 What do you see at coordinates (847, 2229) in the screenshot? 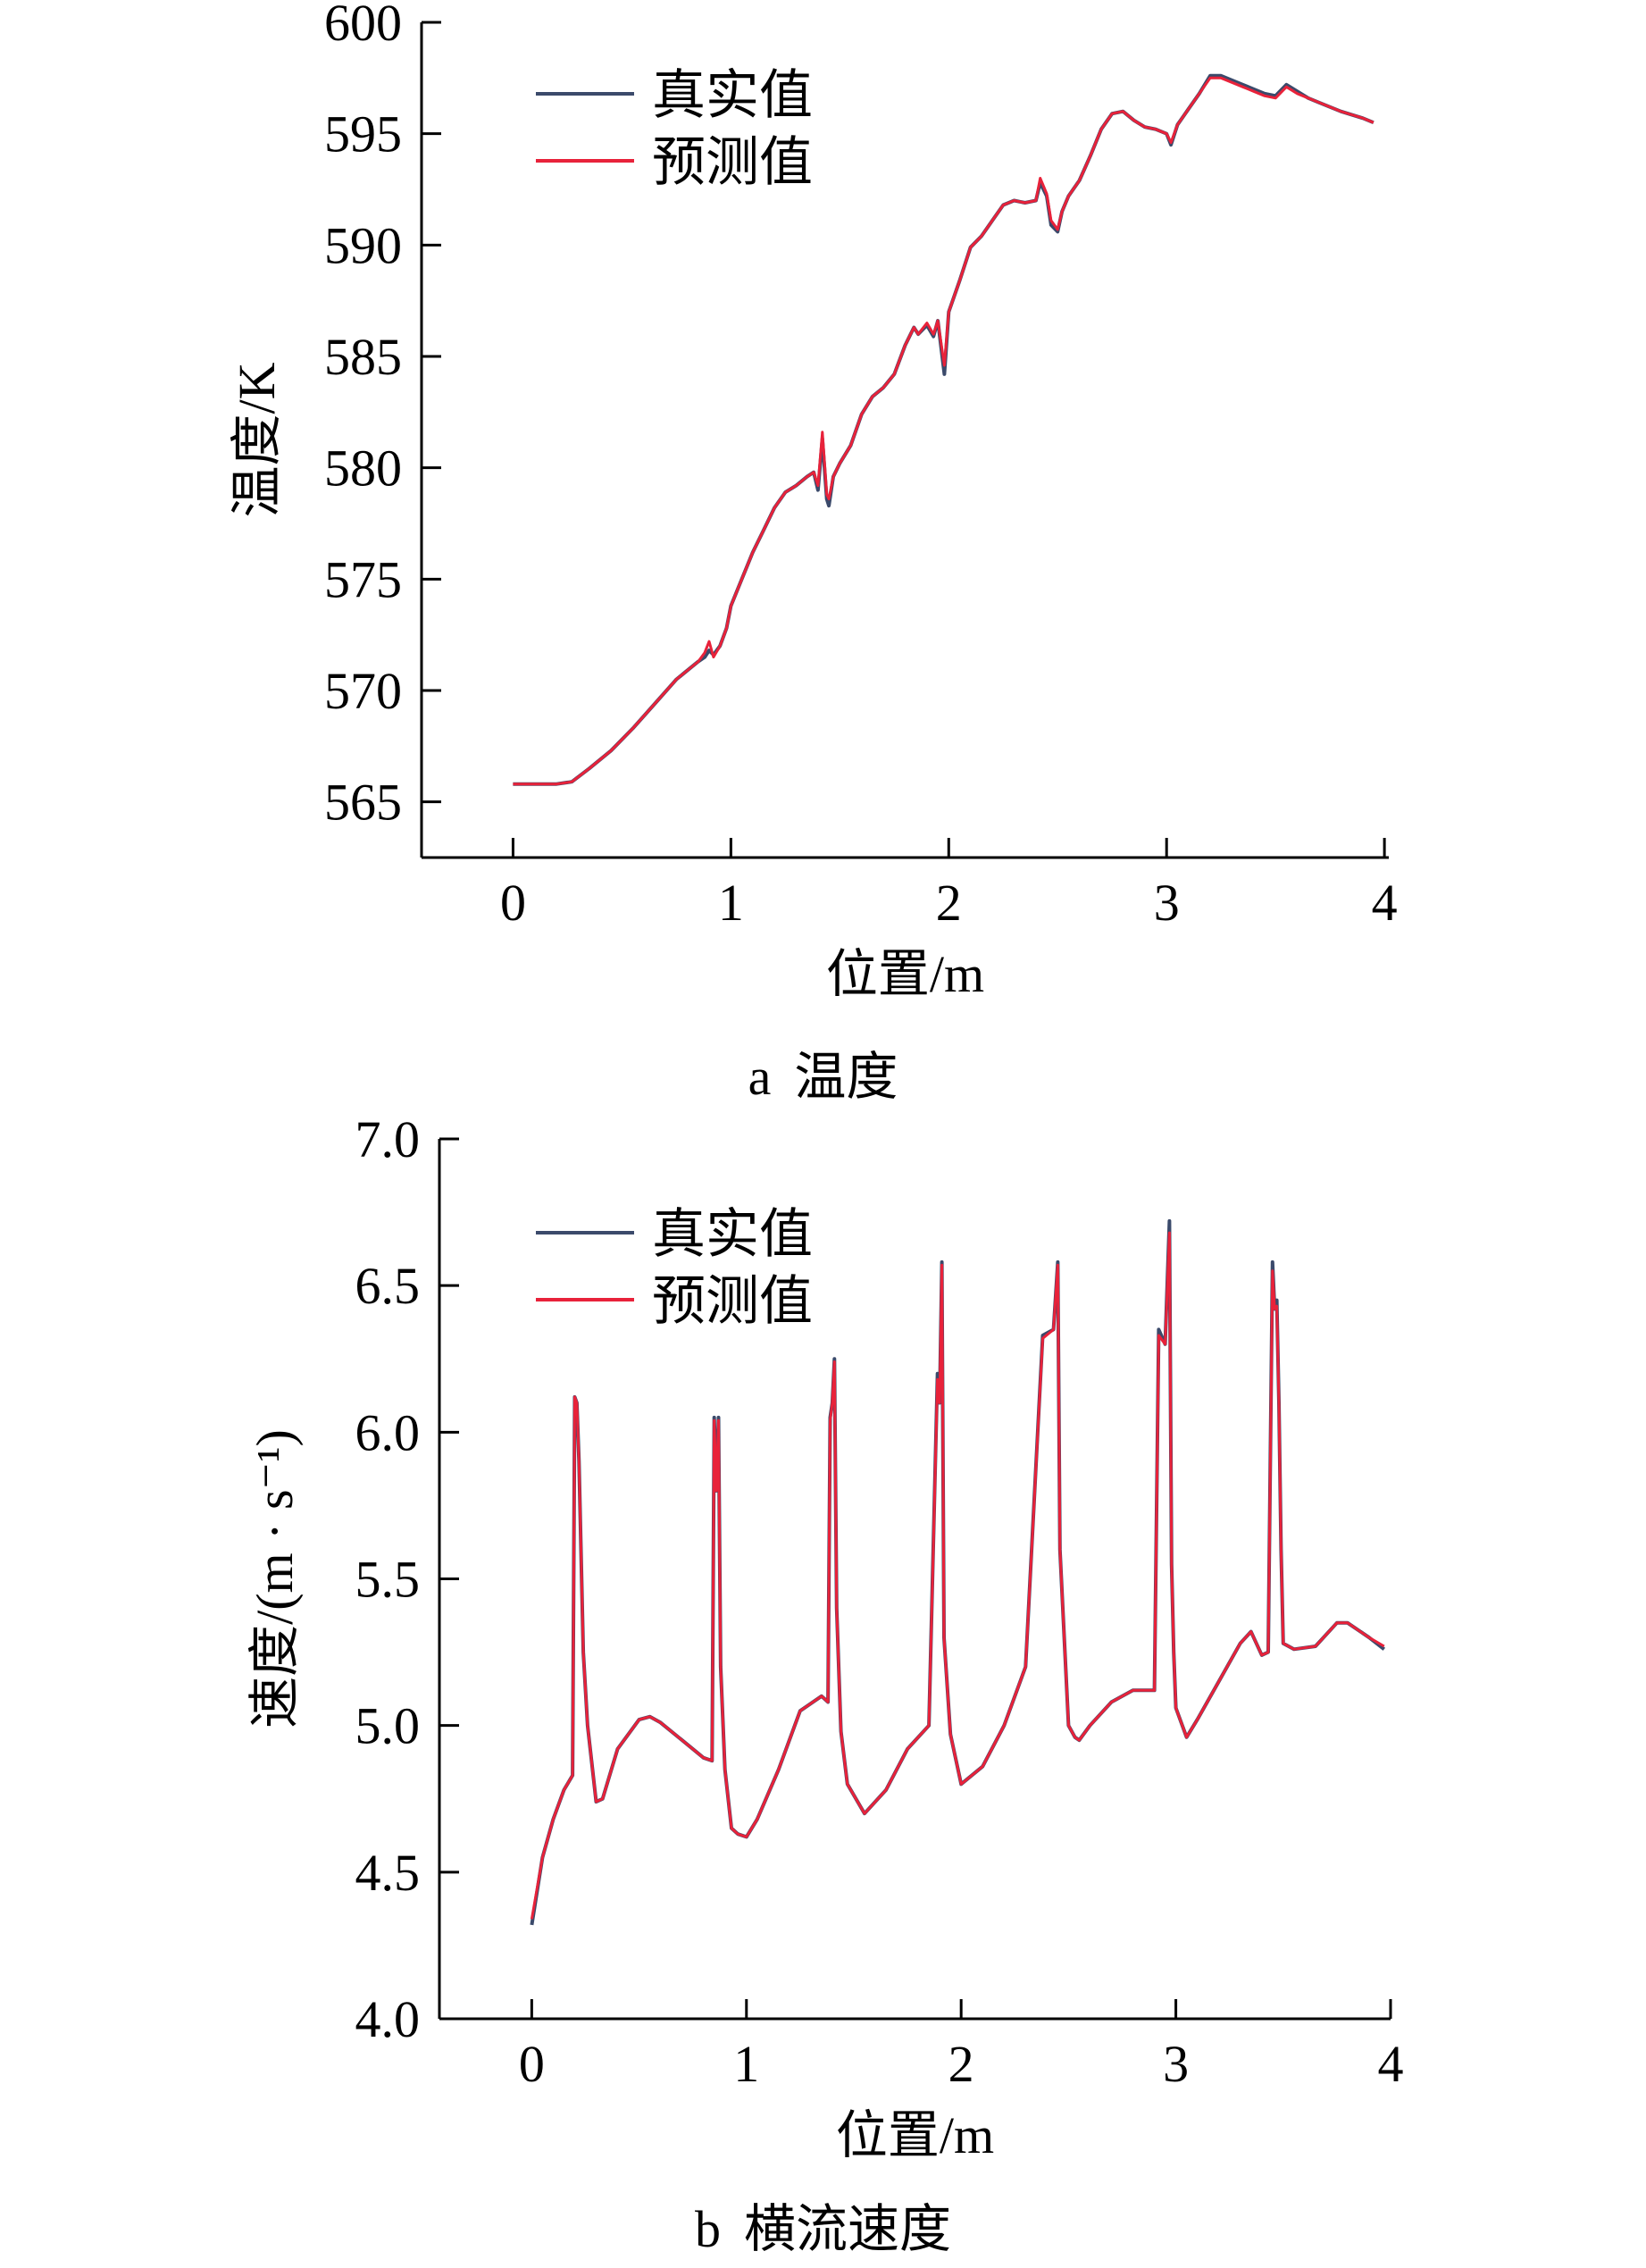
I see `caption-text: 横流速度` at bounding box center [847, 2229].